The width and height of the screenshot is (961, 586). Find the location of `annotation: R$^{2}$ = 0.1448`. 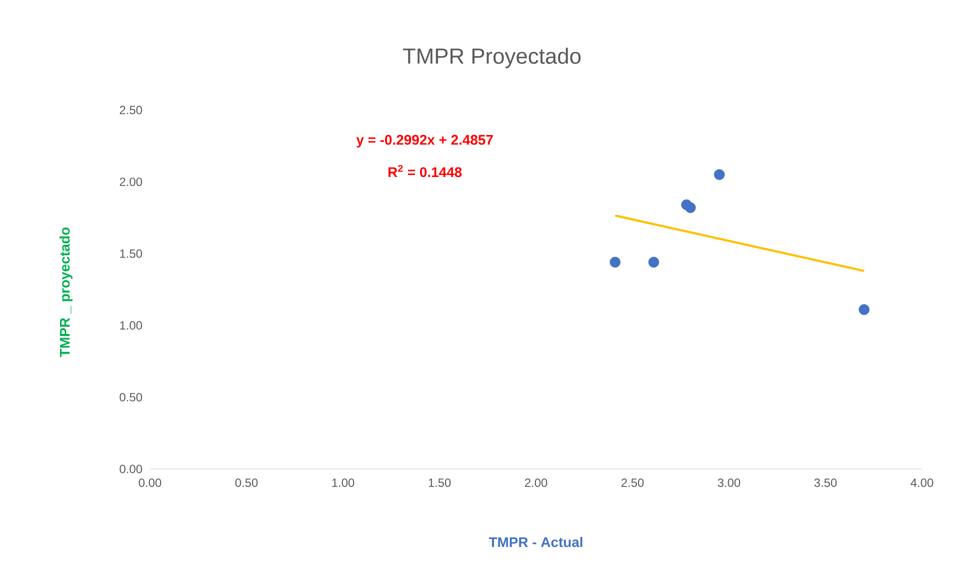

annotation: R$^{2}$ = 0.1448 is located at coordinates (425, 171).